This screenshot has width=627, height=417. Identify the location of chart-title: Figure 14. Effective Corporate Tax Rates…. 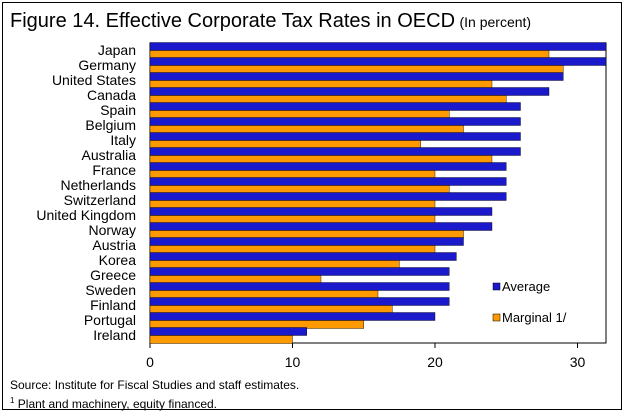
(270, 21).